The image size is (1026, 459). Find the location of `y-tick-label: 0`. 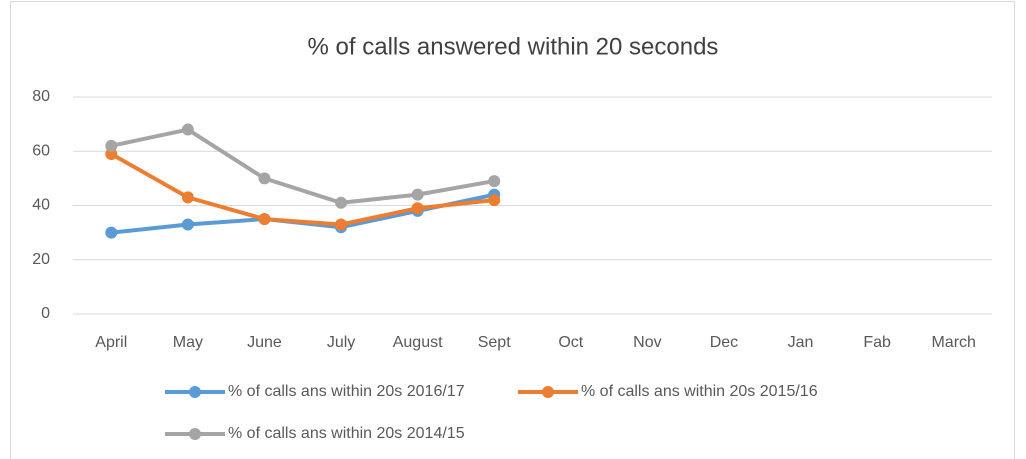

y-tick-label: 0 is located at coordinates (45, 313).